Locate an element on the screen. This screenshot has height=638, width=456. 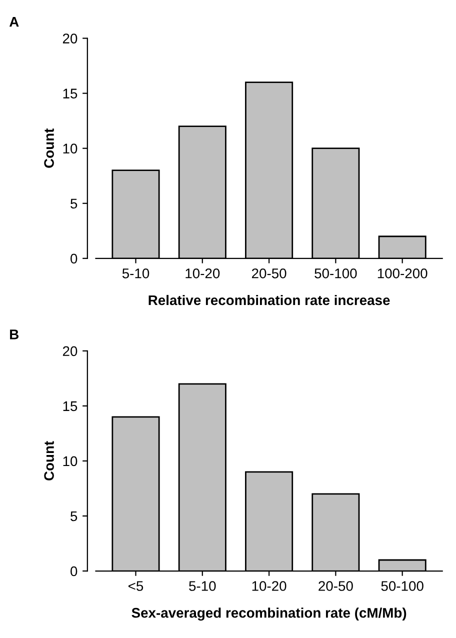
x-tick-label: 100-200 is located at coordinates (403, 273).